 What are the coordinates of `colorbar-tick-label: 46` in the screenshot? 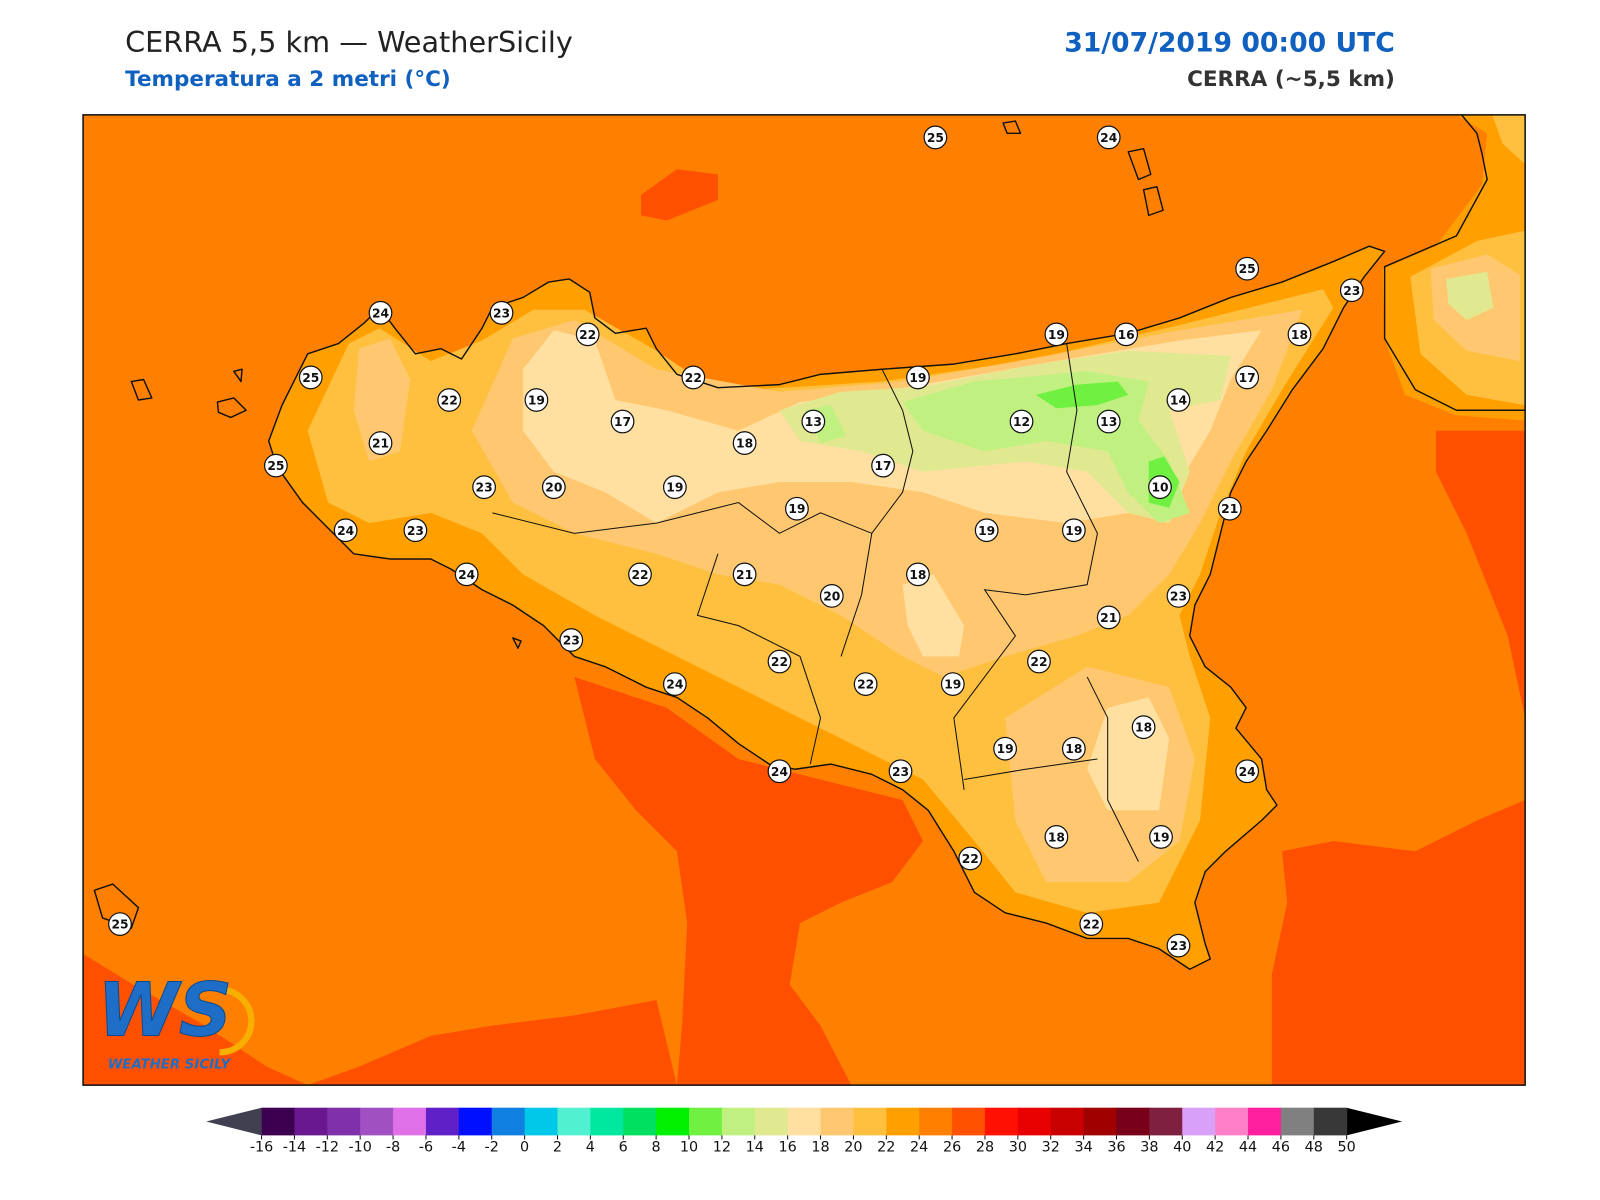 It's located at (1281, 1148).